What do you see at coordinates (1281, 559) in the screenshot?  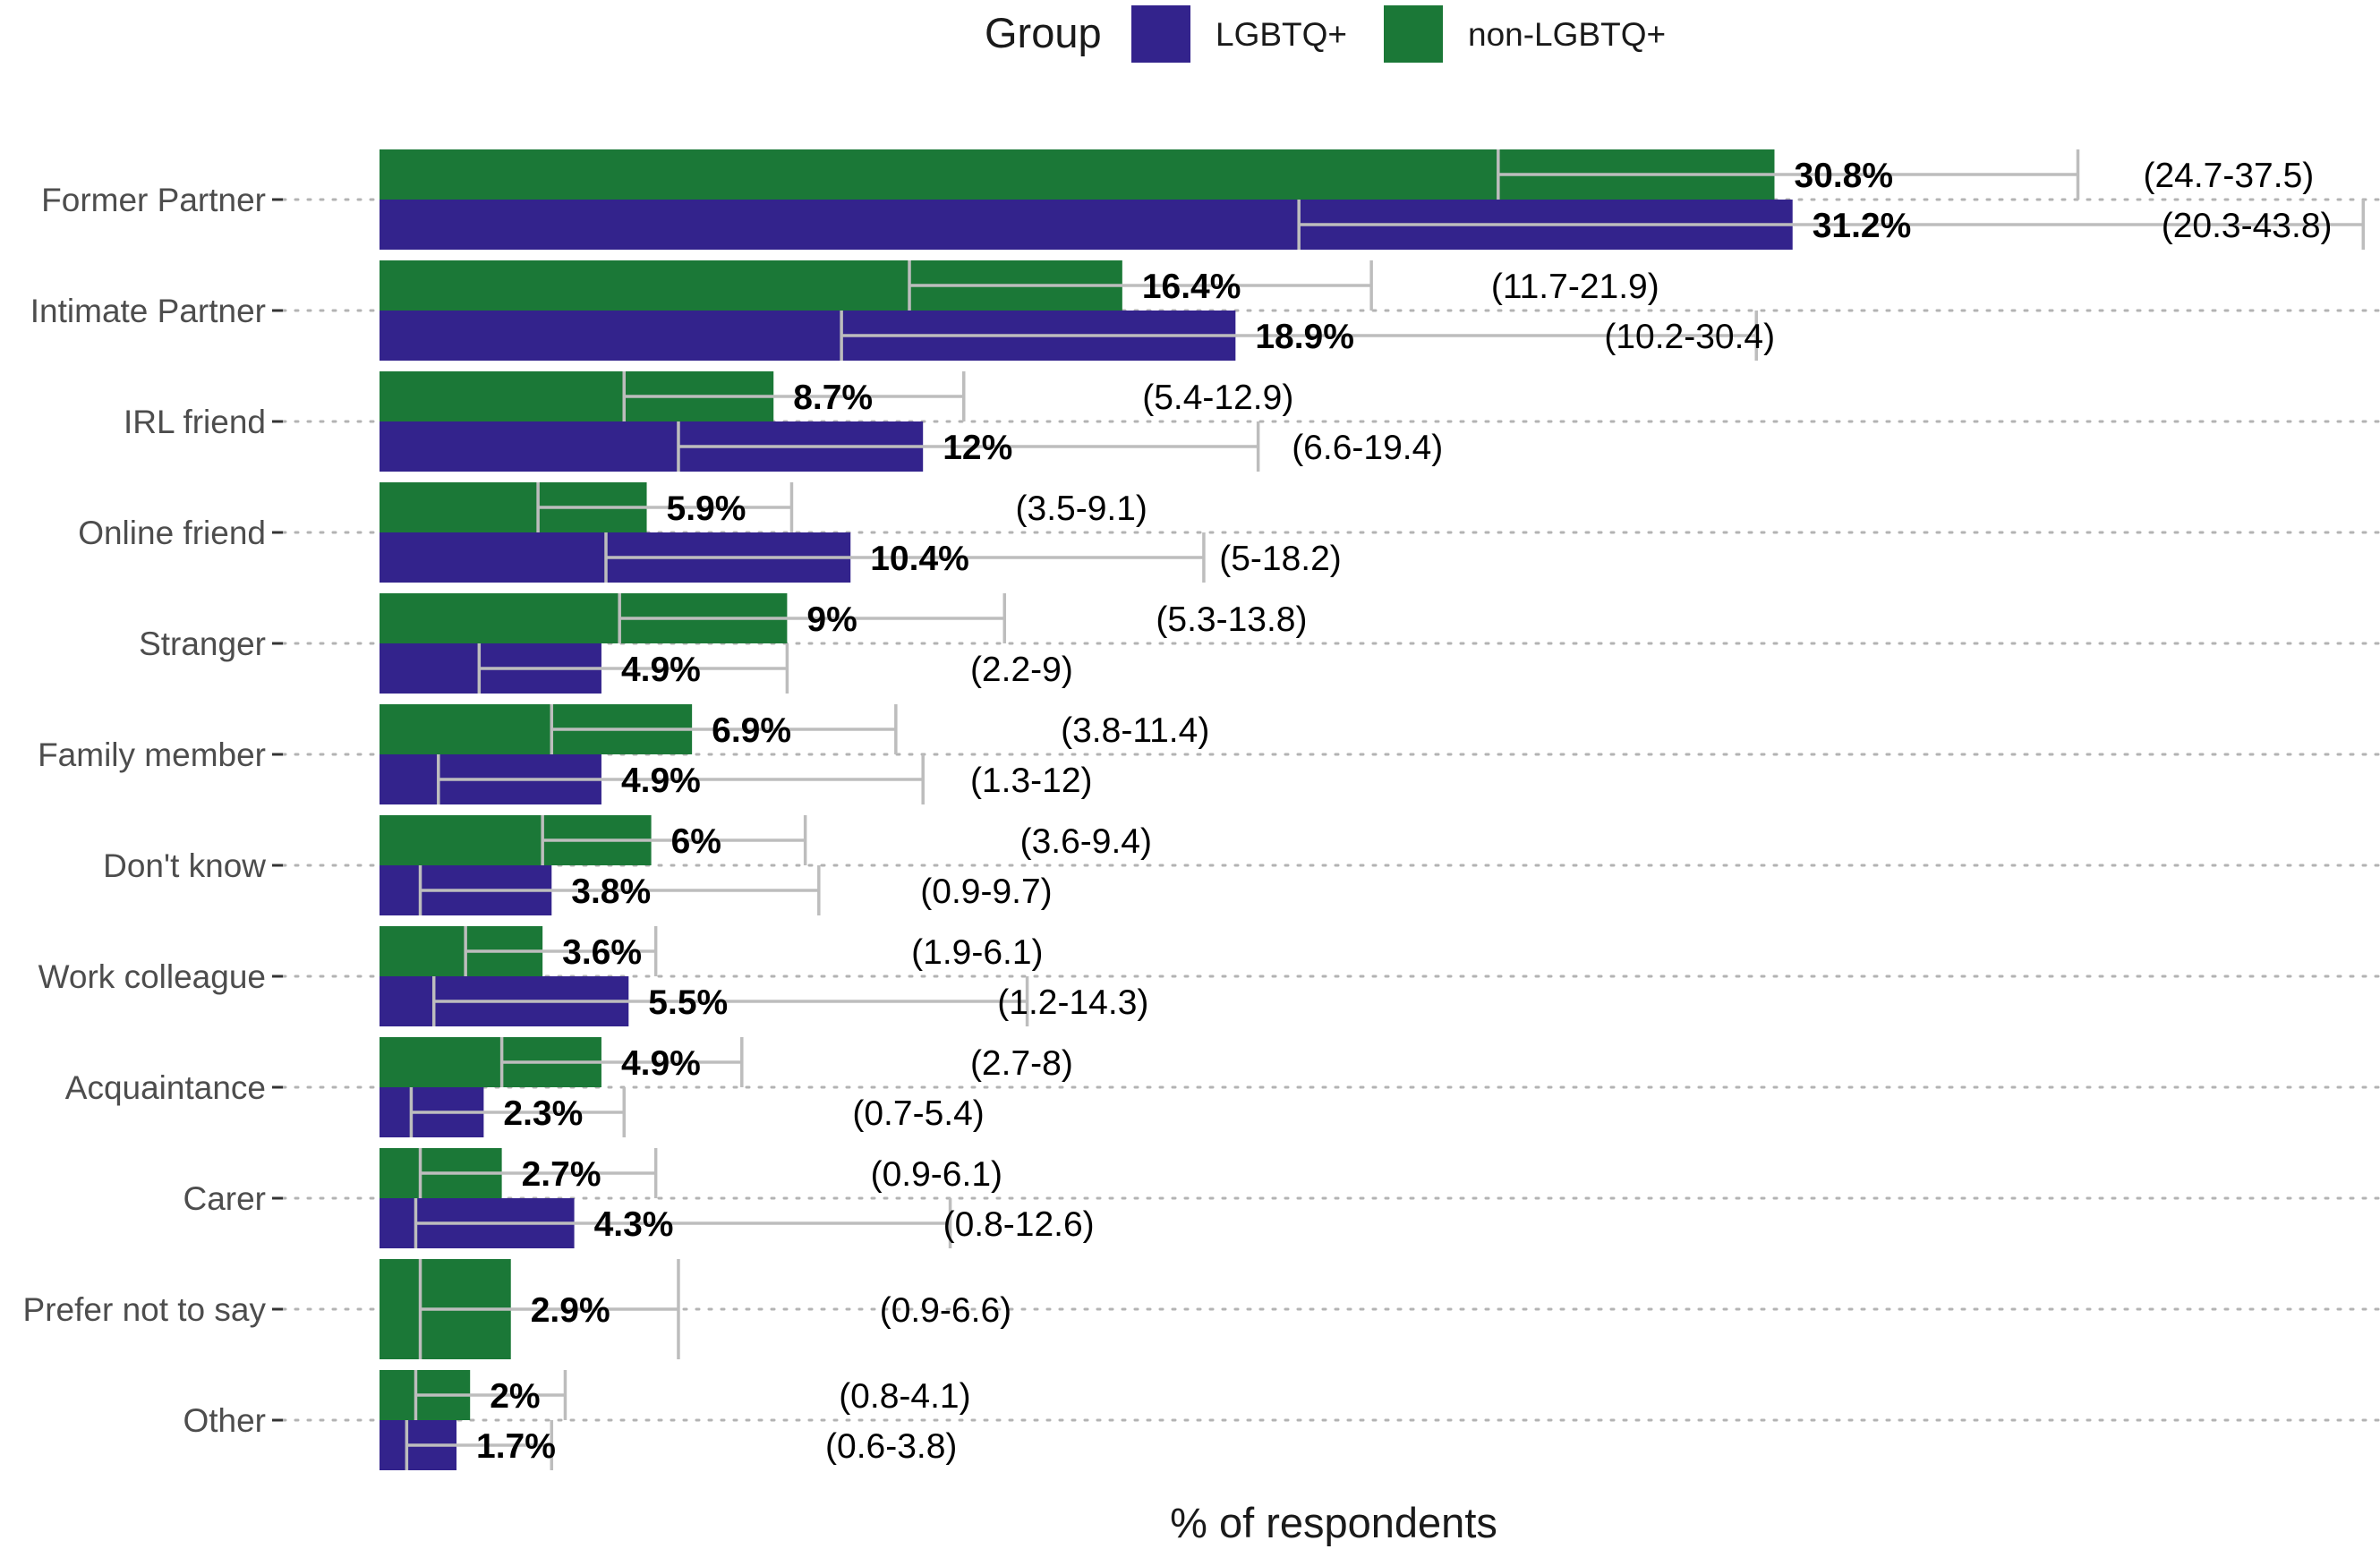 I see `ci-label-online-friend-lgbtq: (5-18.2)` at bounding box center [1281, 559].